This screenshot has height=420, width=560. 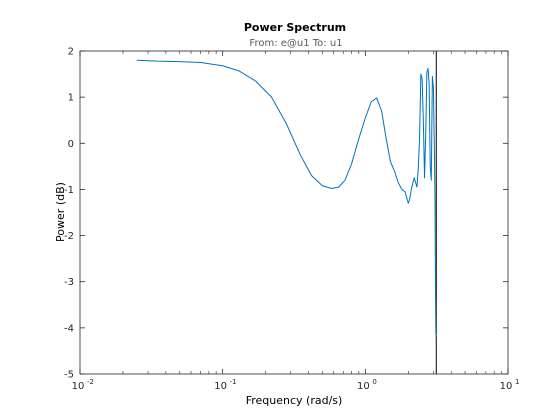 I want to click on x-tick-label-exponent: 1, so click(x=517, y=382).